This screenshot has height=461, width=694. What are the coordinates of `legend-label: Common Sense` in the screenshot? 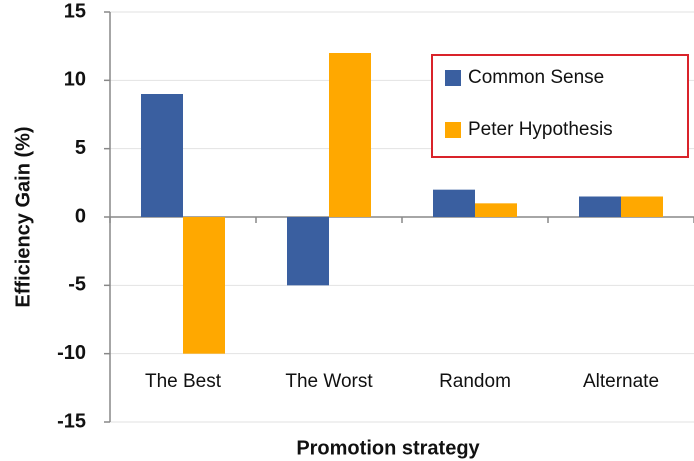 It's located at (536, 77).